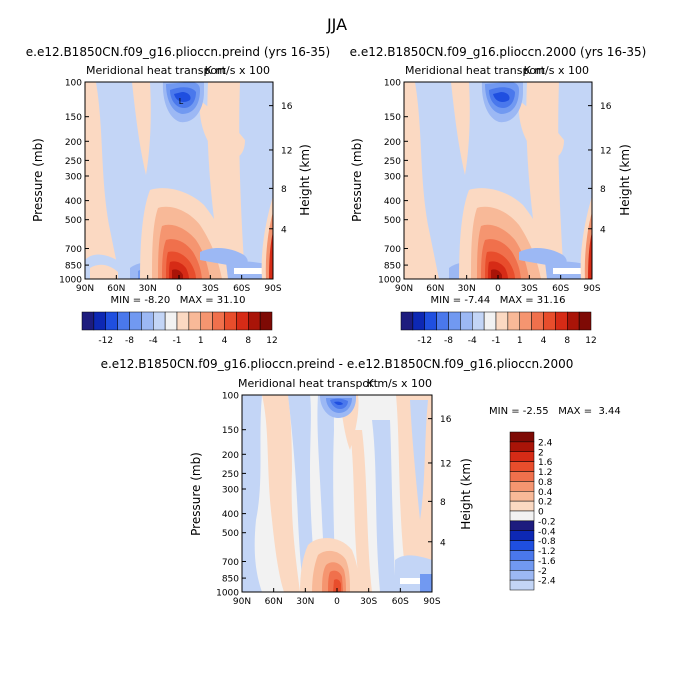  I want to click on y2-tick-label: 8, so click(603, 190).